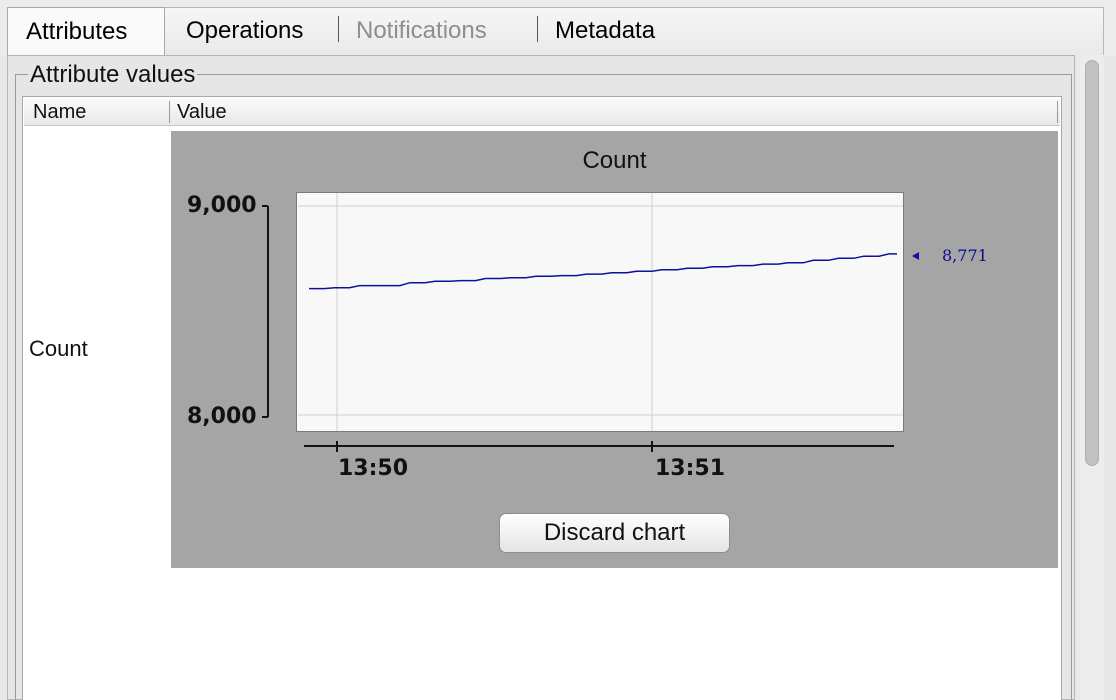  I want to click on tab-notifications: Notifications, so click(421, 31).